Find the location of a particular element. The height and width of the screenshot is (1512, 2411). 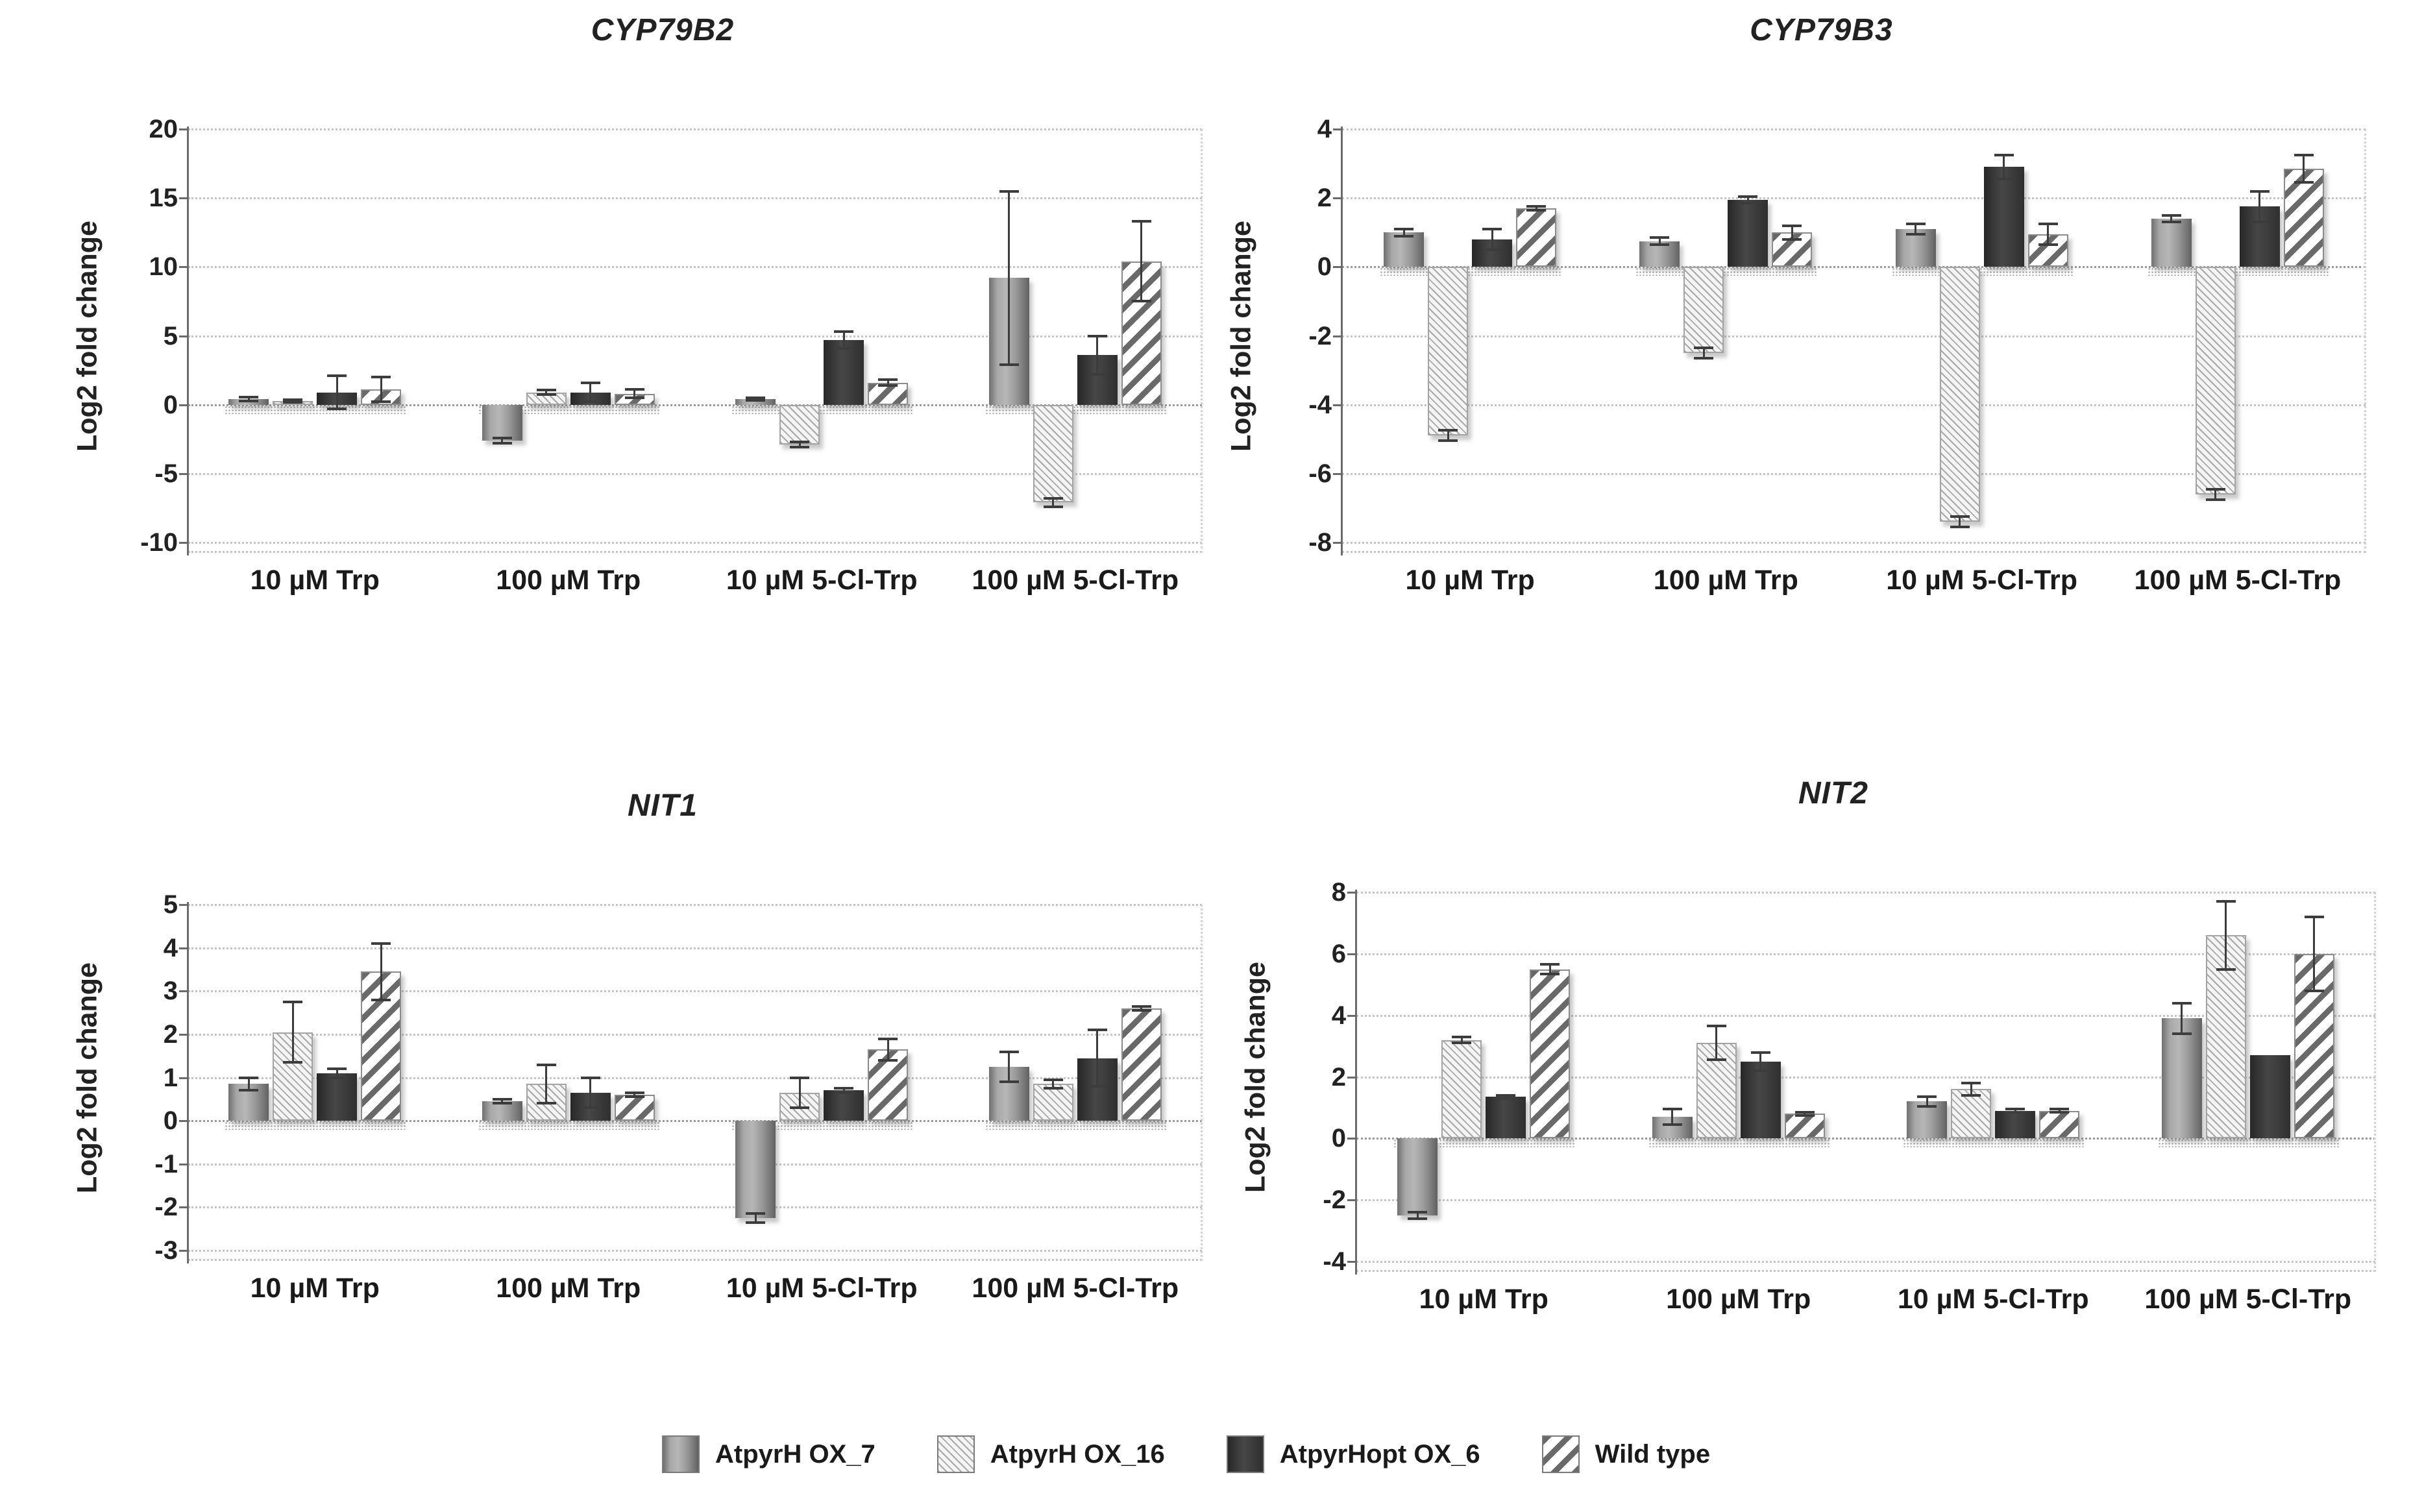

bar-ox6 is located at coordinates (2003, 217).